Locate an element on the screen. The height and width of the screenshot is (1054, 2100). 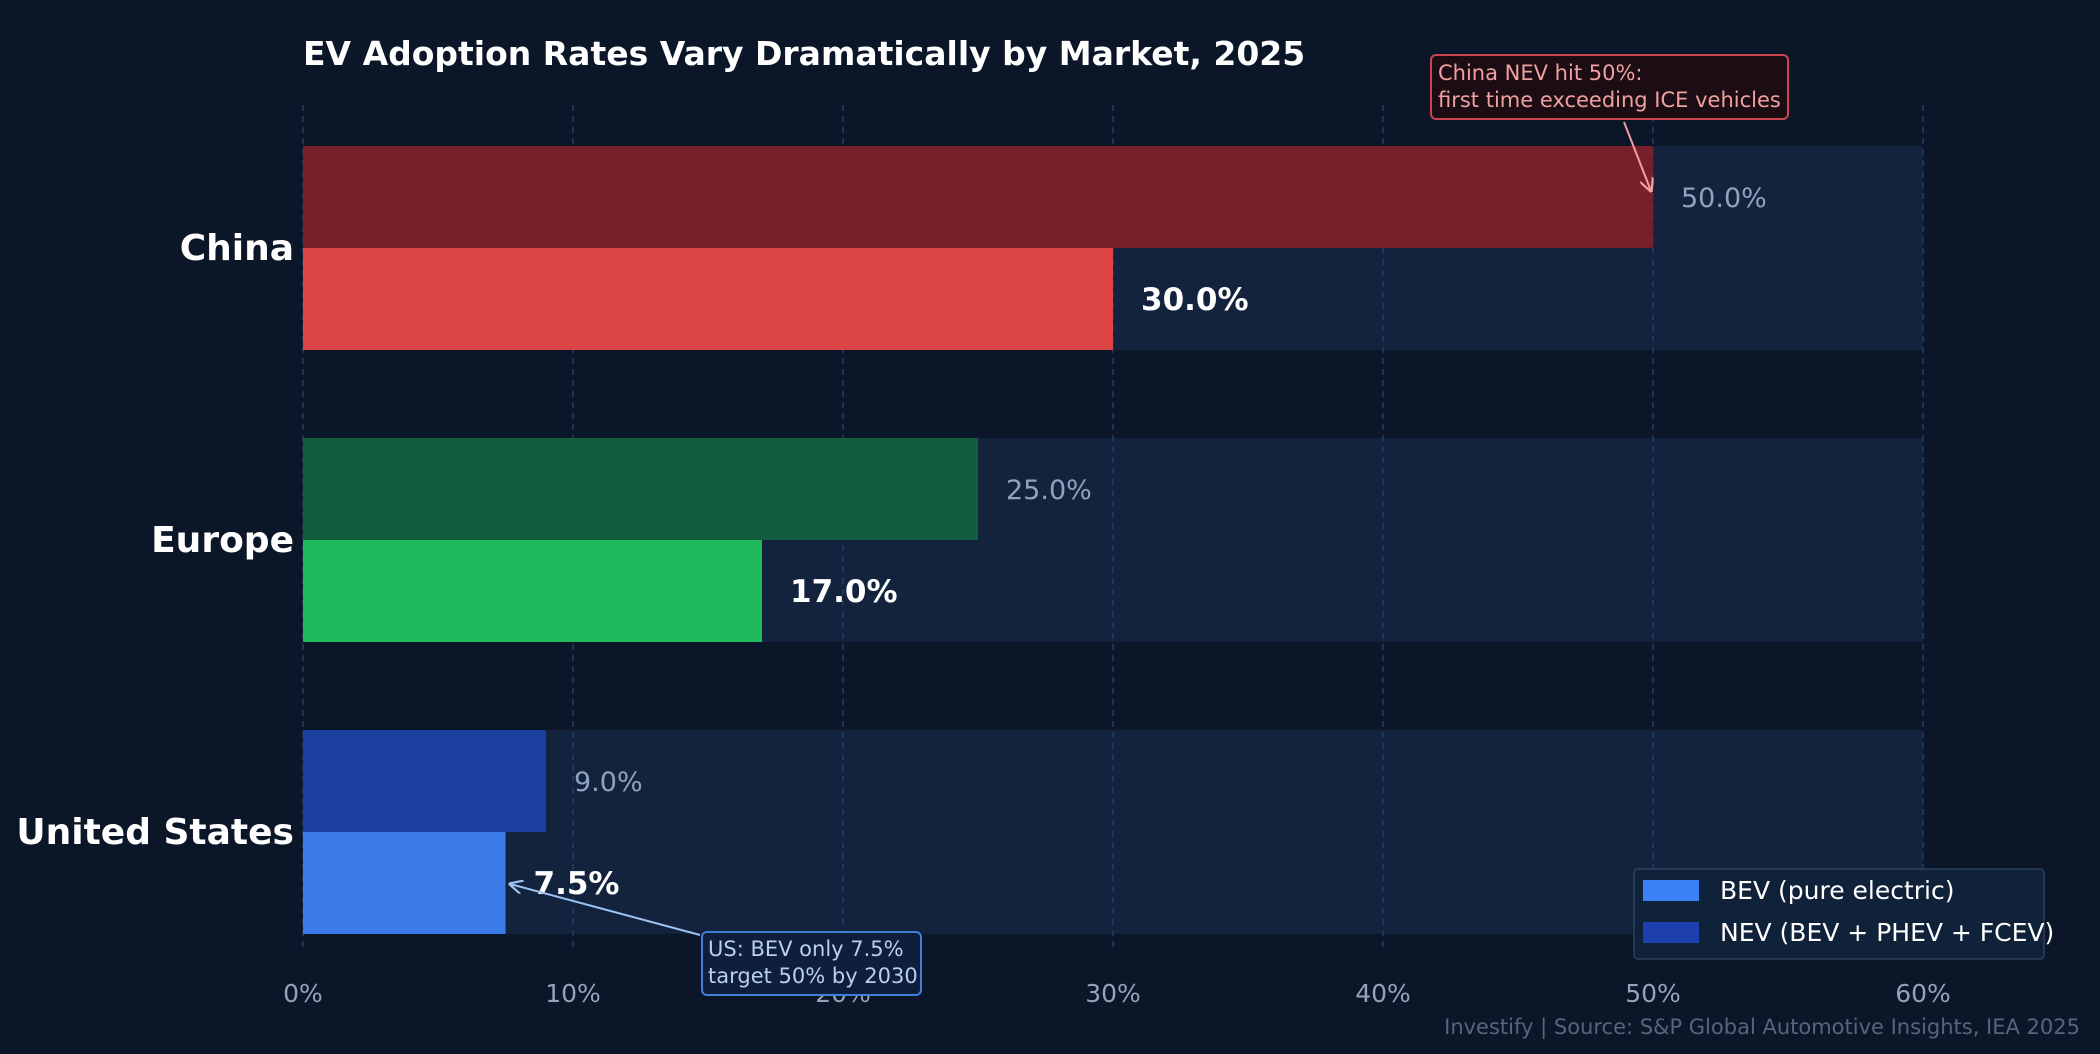
label-nev-china: 50.0% is located at coordinates (1724, 198).